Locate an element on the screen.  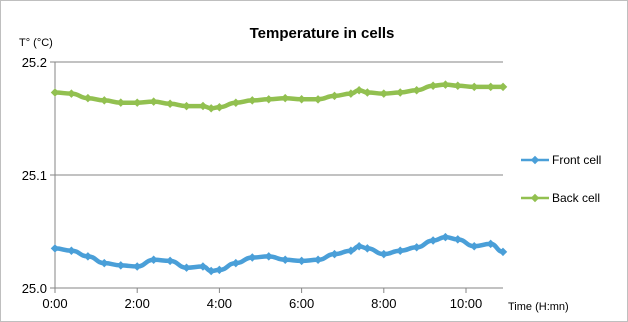
y-tick-label: 25.1 is located at coordinates (34, 175).